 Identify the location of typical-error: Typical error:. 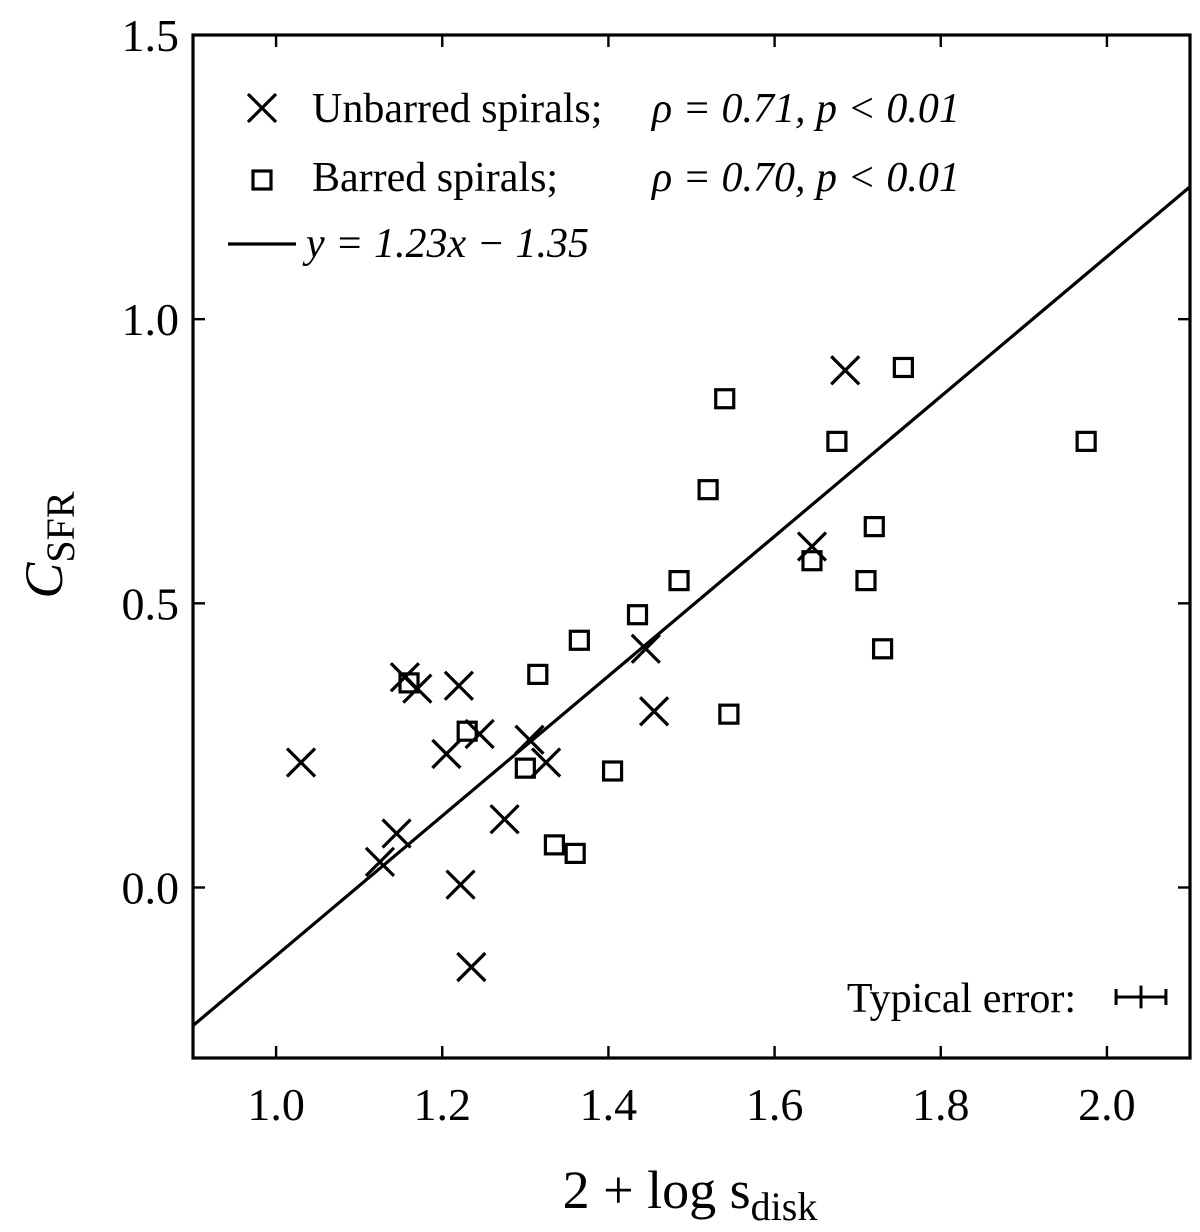
(1007, 999).